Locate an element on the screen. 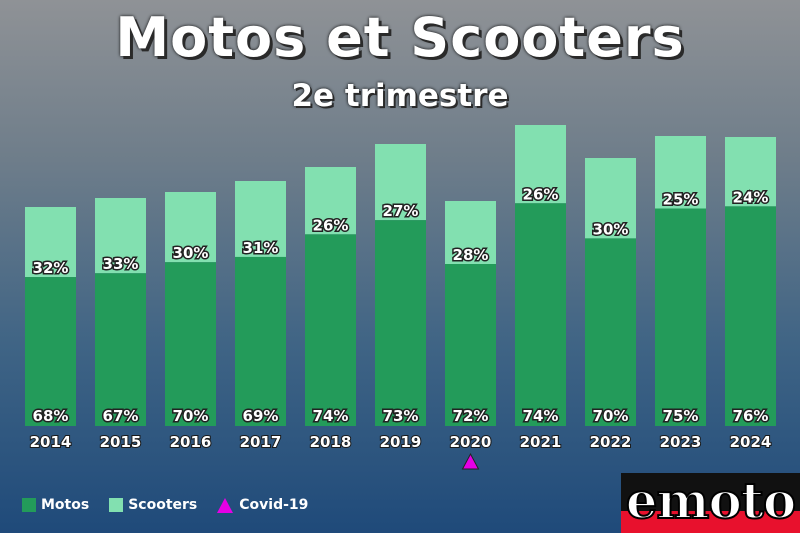  data-label-motos-2022: 70% is located at coordinates (611, 416).